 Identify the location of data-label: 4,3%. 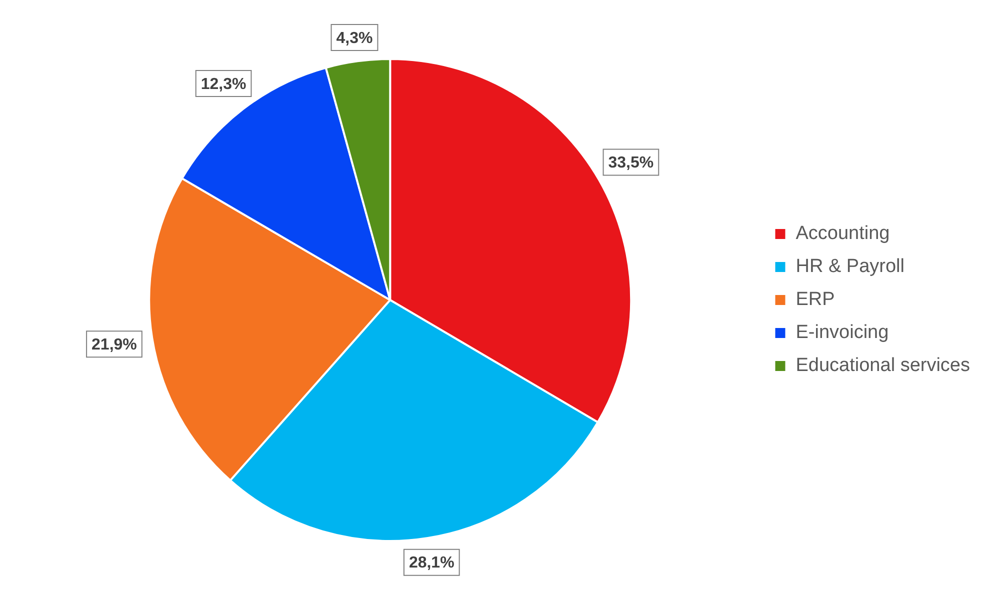
(354, 38).